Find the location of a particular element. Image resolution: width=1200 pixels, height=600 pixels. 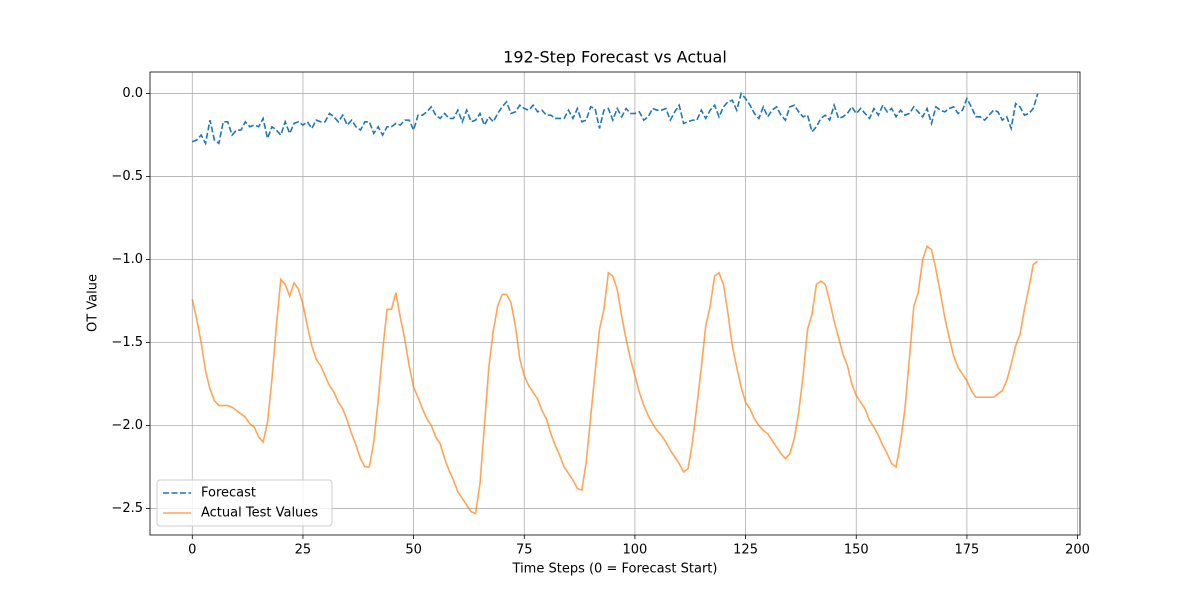

y-tick-label: −2.5 is located at coordinates (127, 508).